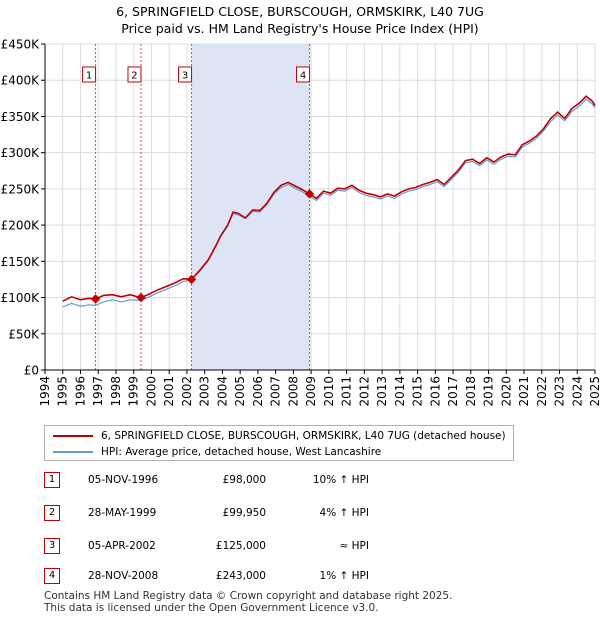 This screenshot has width=600, height=620. I want to click on legend-swatch-property, so click(73, 436).